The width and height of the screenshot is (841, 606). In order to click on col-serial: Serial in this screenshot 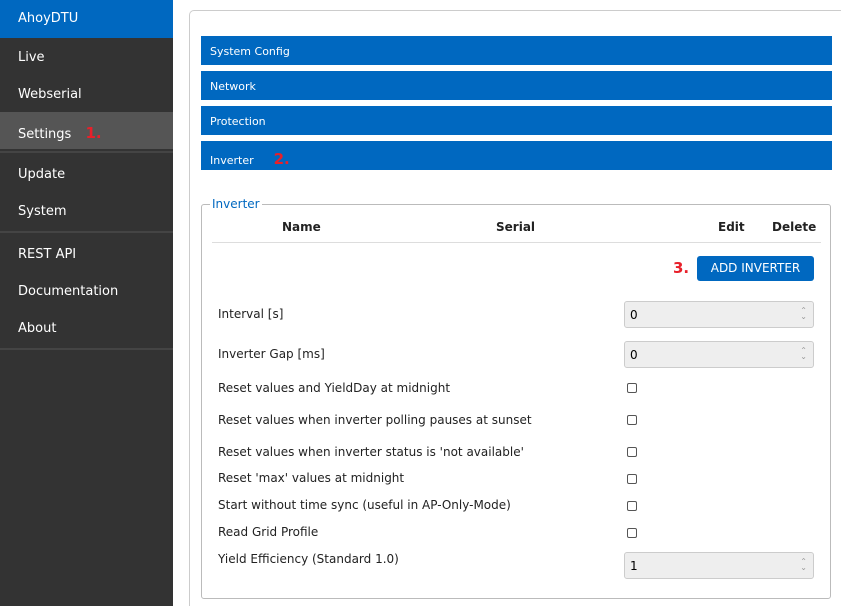, I will do `click(516, 227)`.